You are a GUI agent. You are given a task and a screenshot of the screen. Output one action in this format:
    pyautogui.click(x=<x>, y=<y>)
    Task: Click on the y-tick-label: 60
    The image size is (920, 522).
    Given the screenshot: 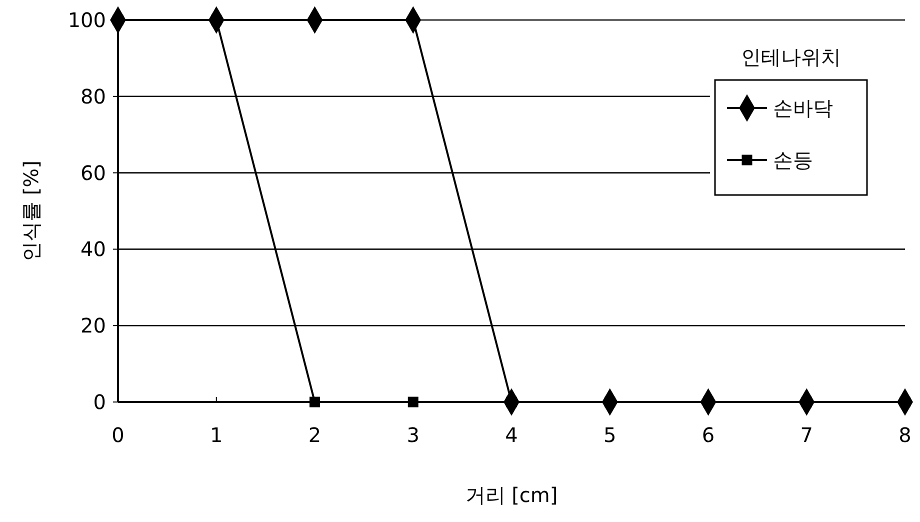 What is the action you would take?
    pyautogui.click(x=93, y=172)
    